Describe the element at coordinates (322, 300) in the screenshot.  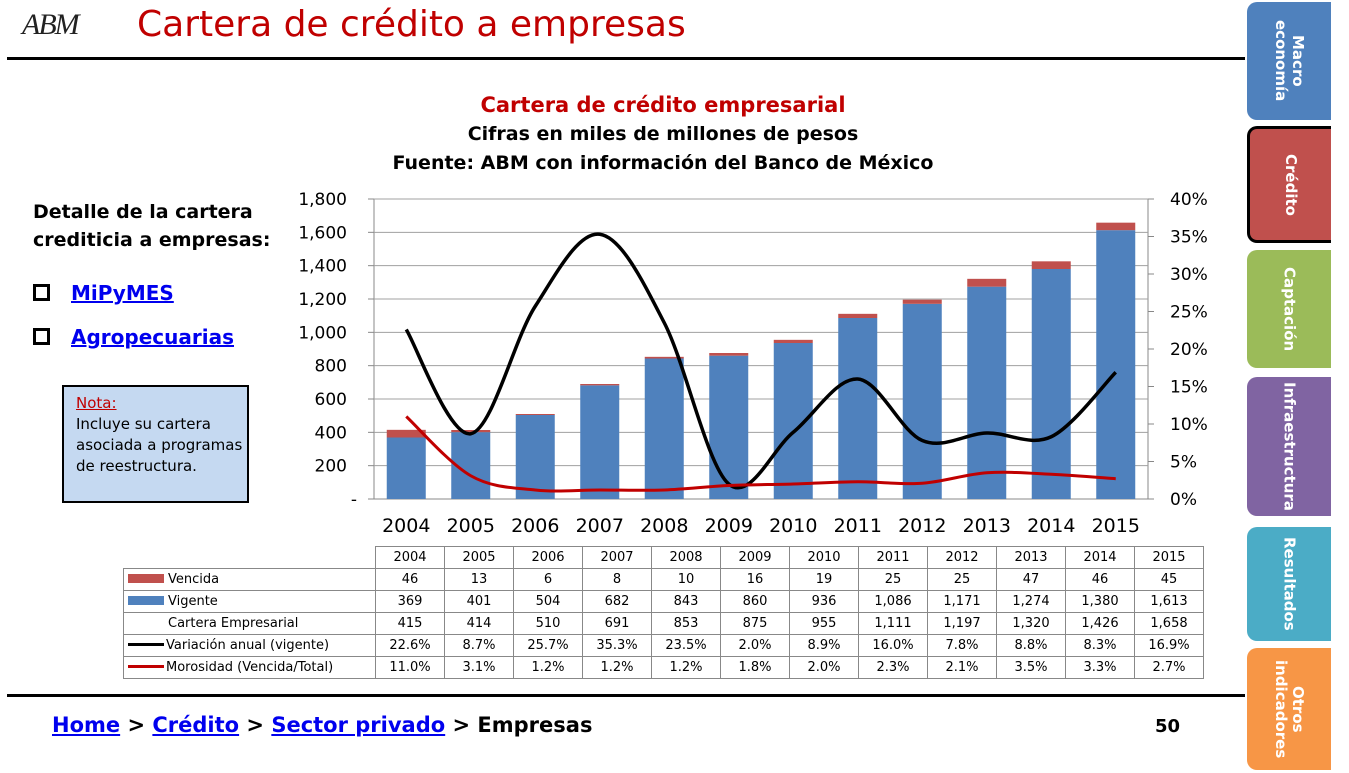
I see `y-left-tick-label: 1,200` at that location.